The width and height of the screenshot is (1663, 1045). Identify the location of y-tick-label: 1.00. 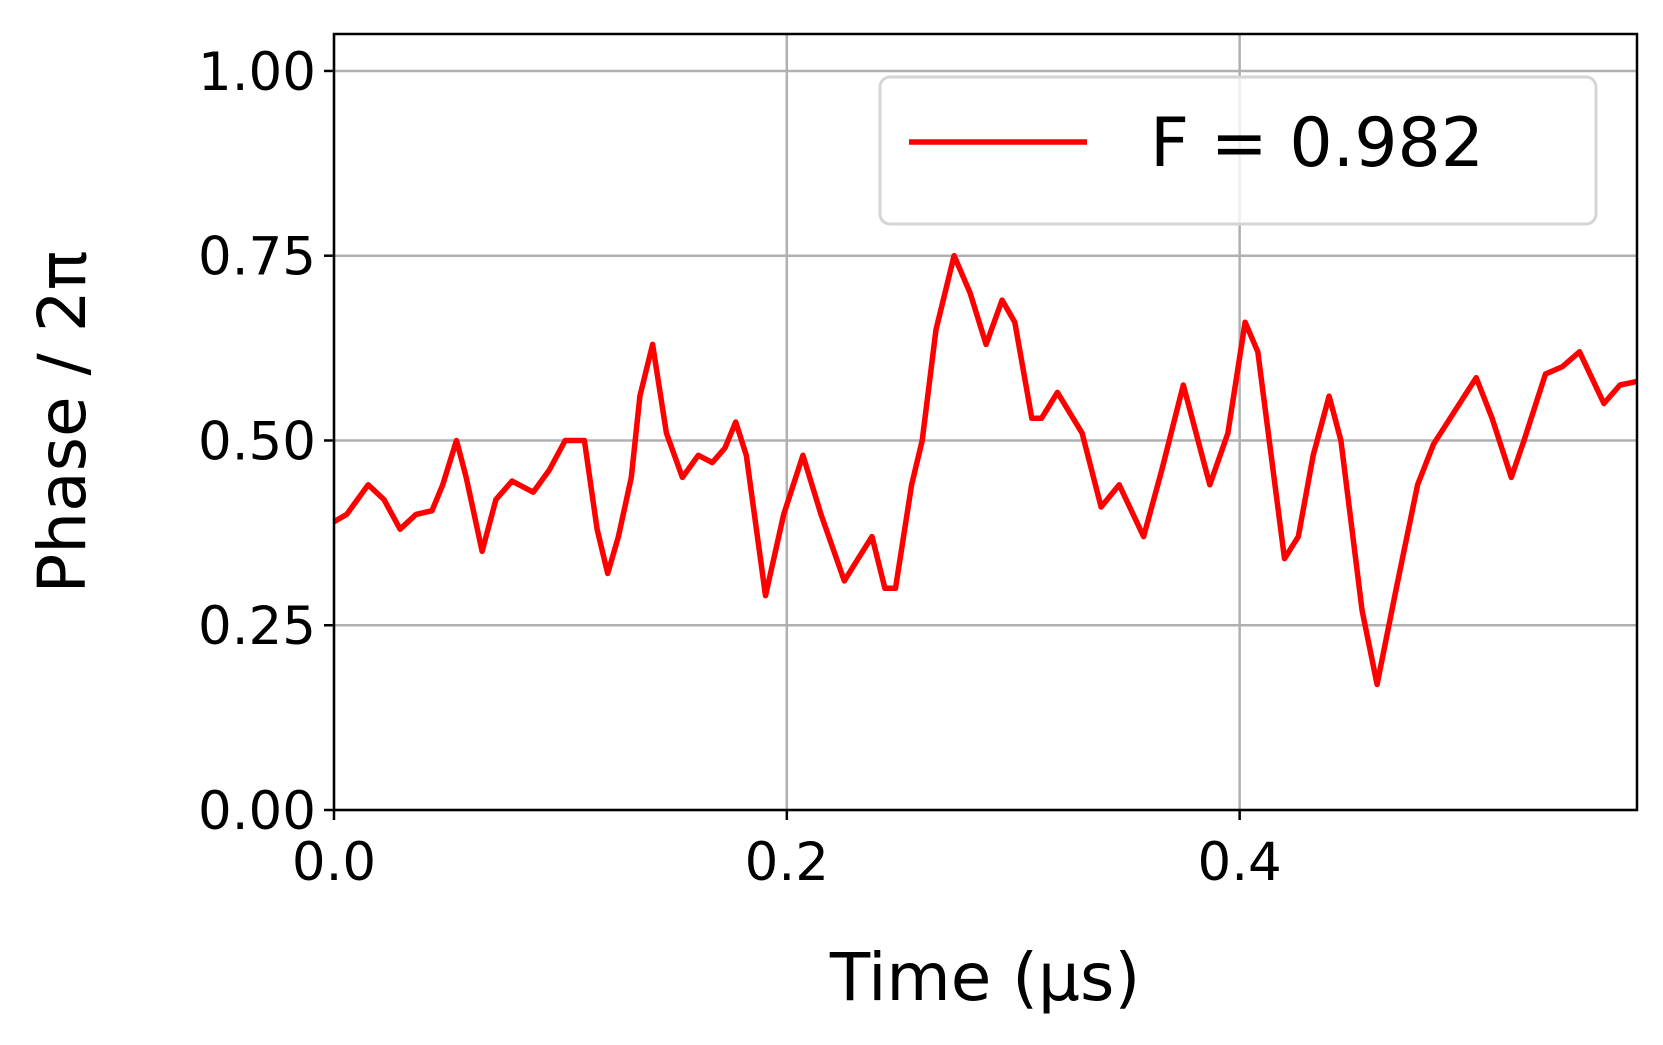
(257, 72).